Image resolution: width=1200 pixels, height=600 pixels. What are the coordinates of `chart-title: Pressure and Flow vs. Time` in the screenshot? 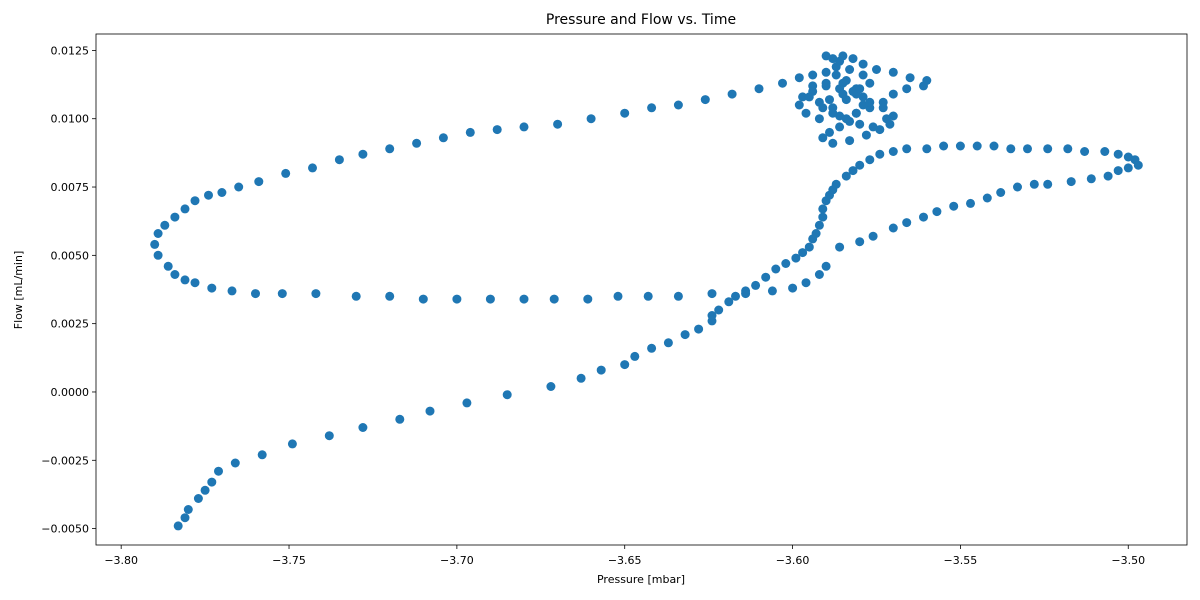 It's located at (641, 20).